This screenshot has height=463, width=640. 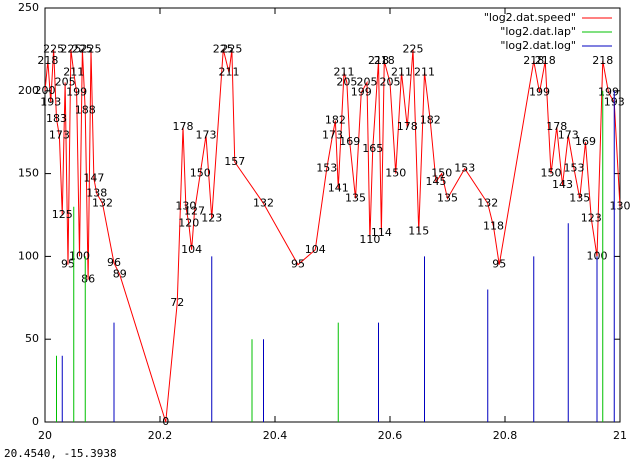 I want to click on legend-label: "log2.dat.lap", so click(x=538, y=31).